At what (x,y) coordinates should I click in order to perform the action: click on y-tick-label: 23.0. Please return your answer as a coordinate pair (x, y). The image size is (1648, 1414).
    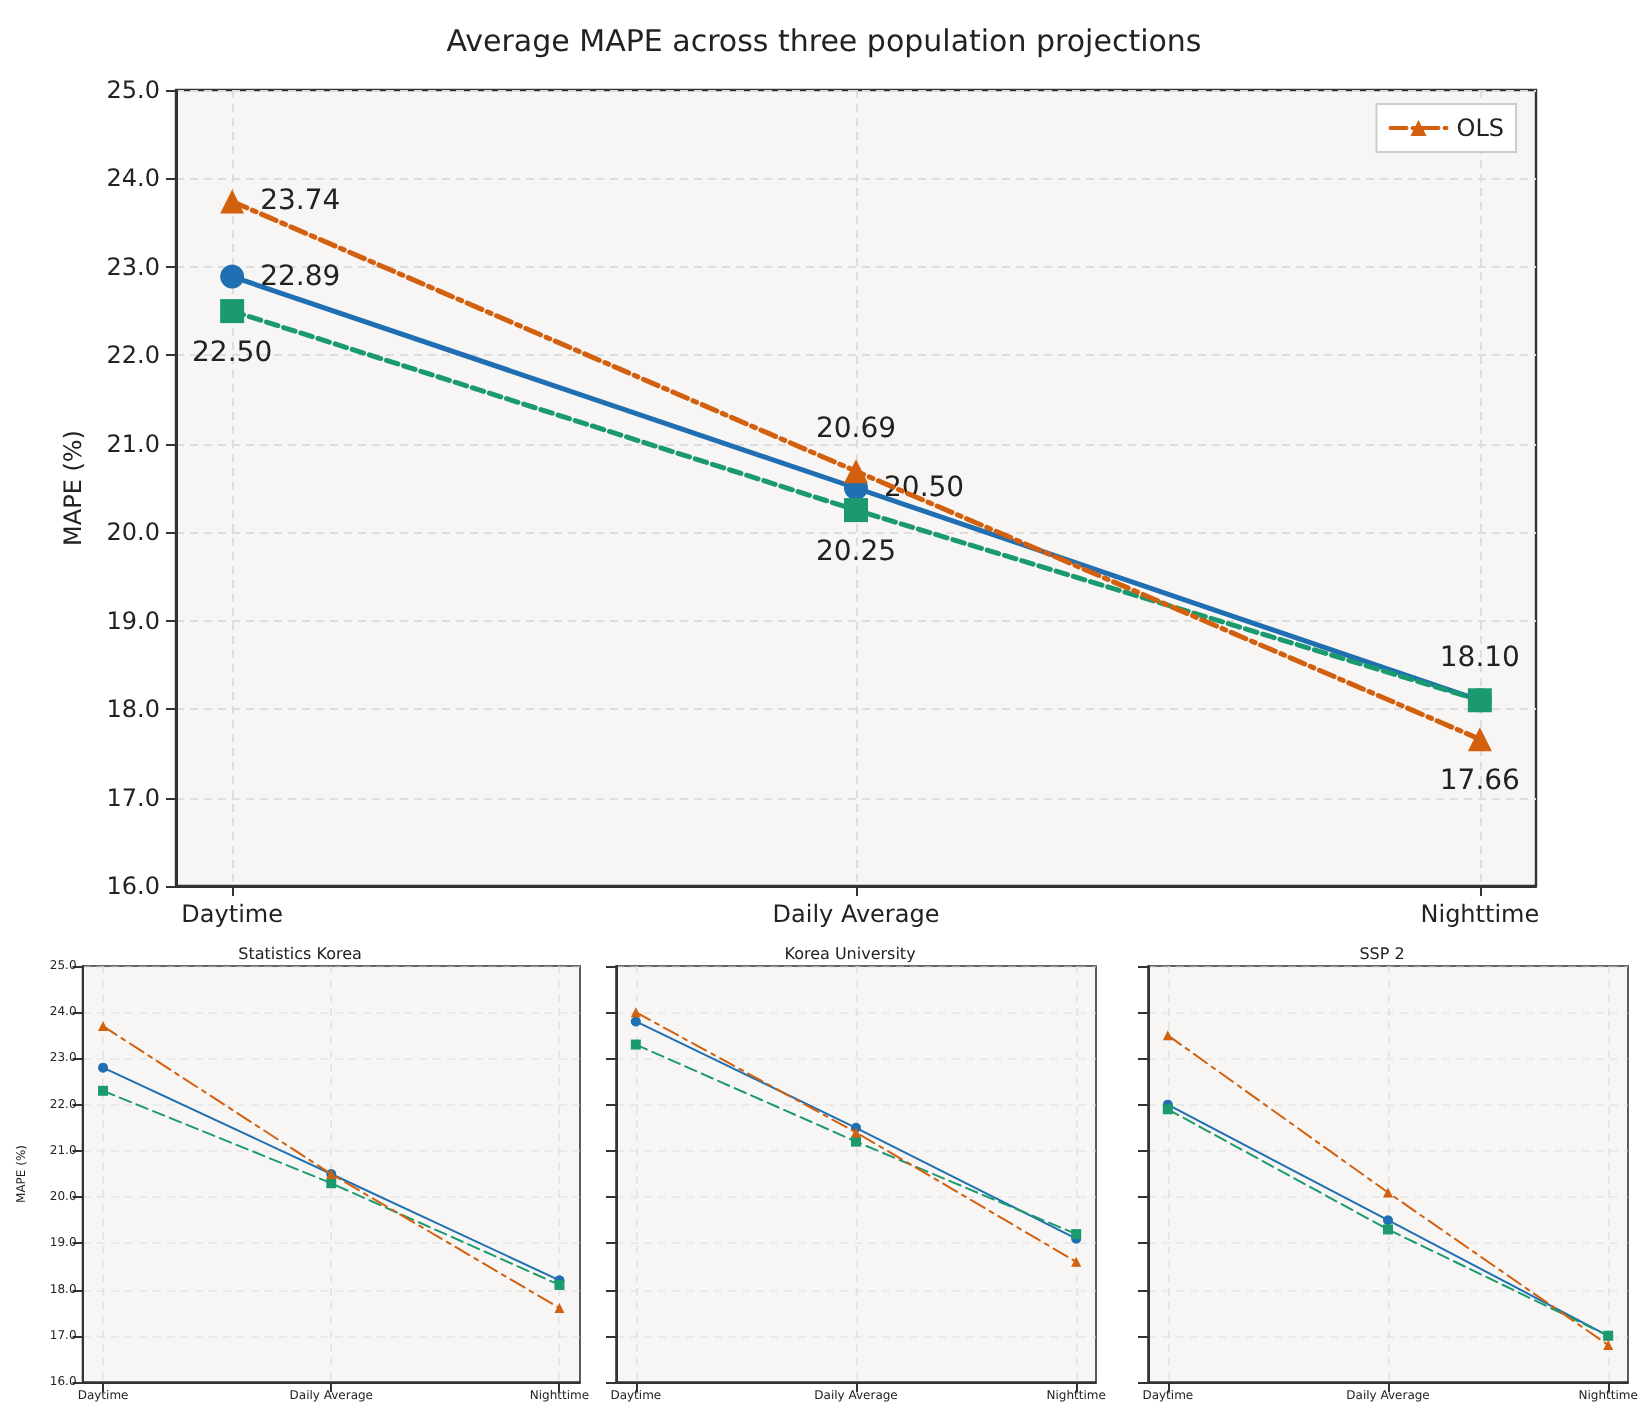
    Looking at the image, I should click on (133, 266).